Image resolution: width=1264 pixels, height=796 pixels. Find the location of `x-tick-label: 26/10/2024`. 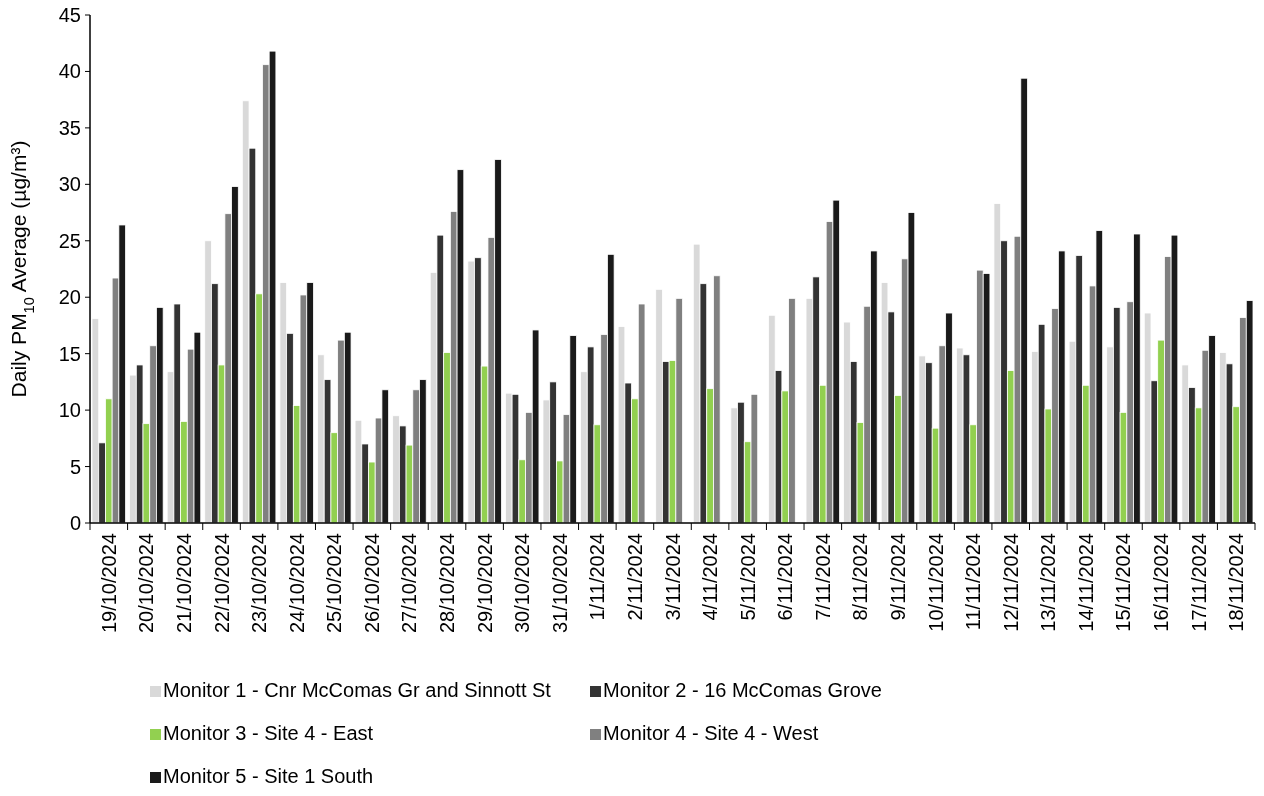

x-tick-label: 26/10/2024 is located at coordinates (371, 583).